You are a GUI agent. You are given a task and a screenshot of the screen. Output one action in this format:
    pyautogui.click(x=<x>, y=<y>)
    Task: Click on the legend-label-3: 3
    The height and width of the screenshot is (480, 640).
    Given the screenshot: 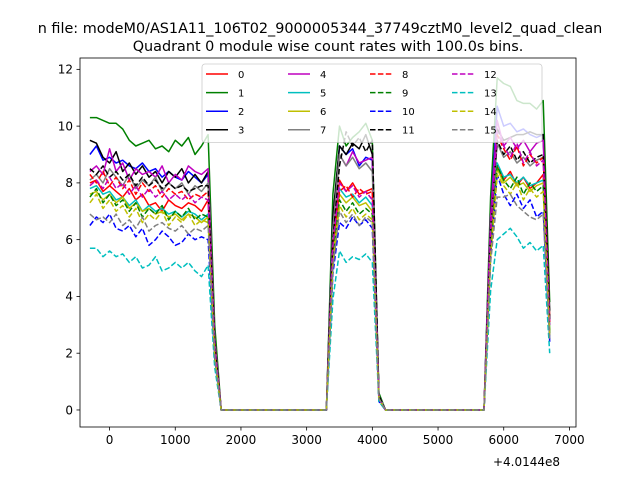 What is the action you would take?
    pyautogui.click(x=241, y=131)
    